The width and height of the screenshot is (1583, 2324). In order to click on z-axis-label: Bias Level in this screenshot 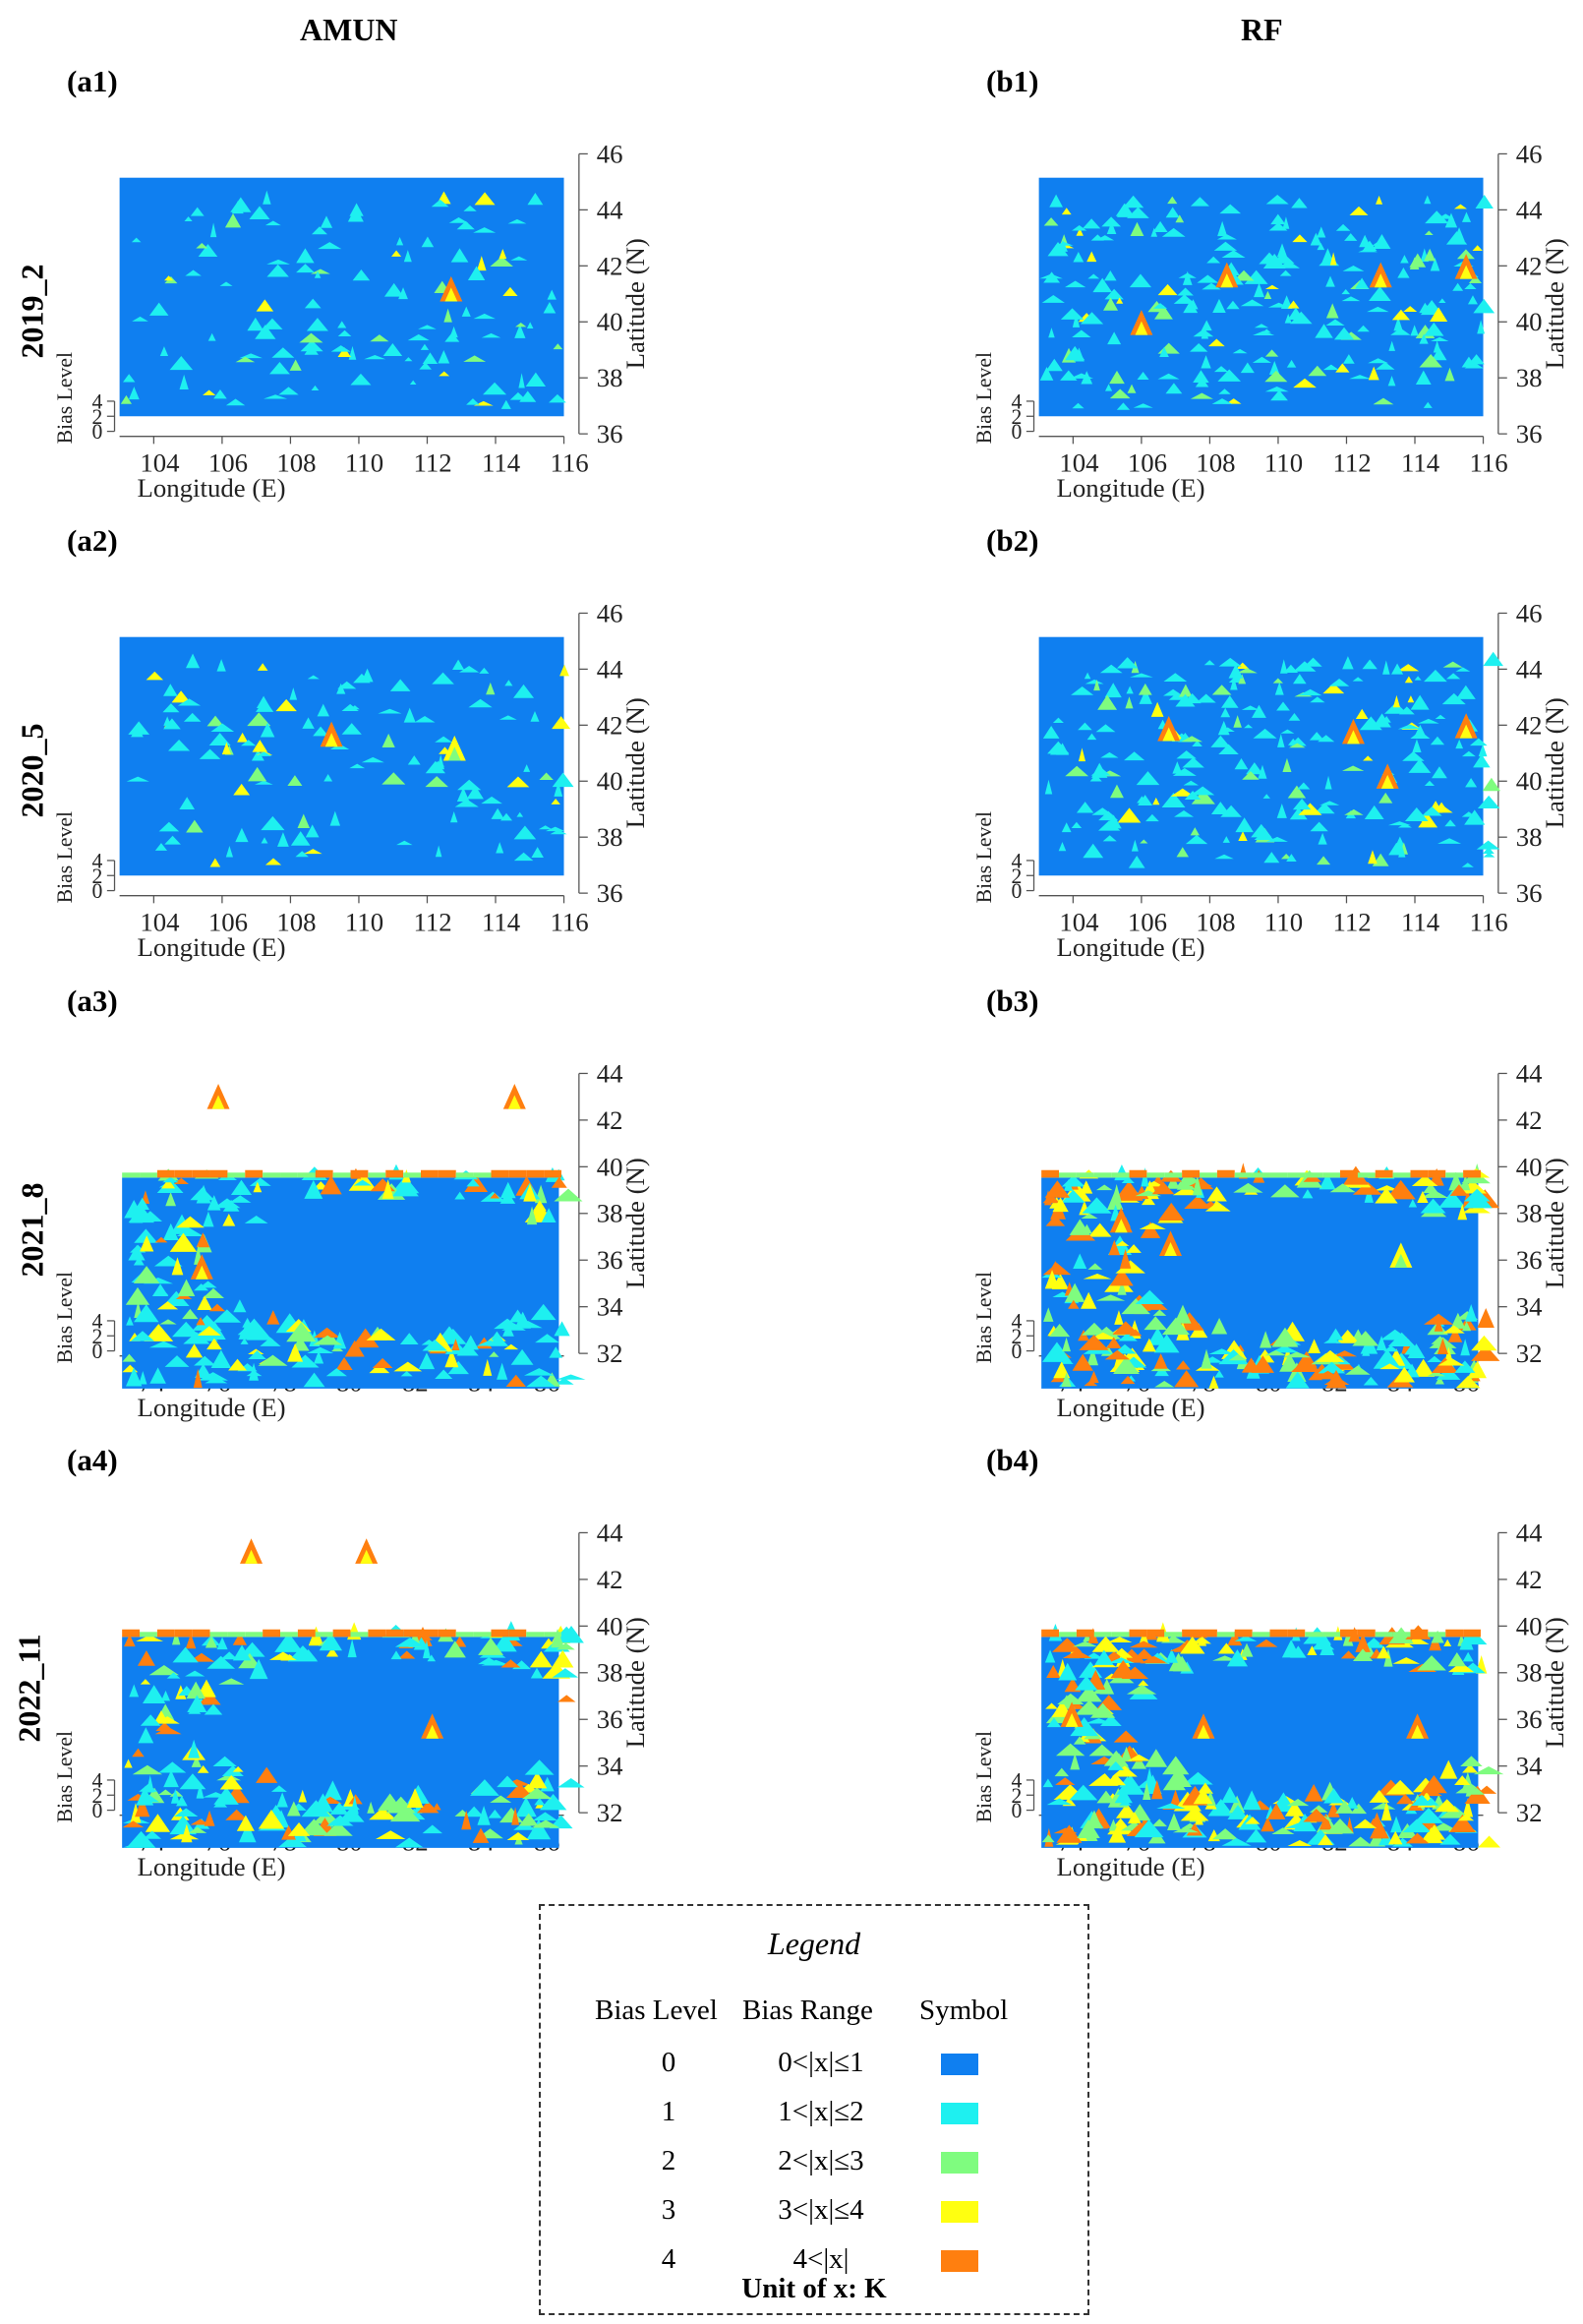, I will do `click(65, 1317)`.